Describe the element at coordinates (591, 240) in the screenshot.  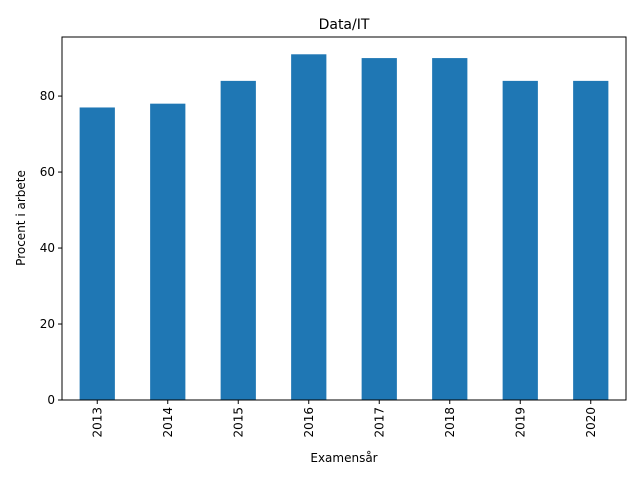
I see `bar-2020` at that location.